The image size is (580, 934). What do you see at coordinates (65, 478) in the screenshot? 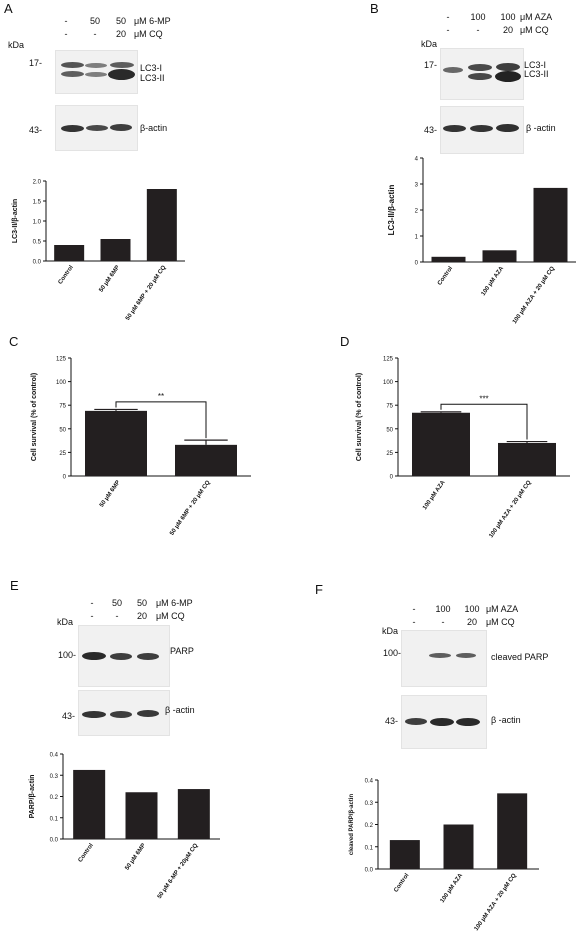
I see `y-tick-label: 0` at bounding box center [65, 478].